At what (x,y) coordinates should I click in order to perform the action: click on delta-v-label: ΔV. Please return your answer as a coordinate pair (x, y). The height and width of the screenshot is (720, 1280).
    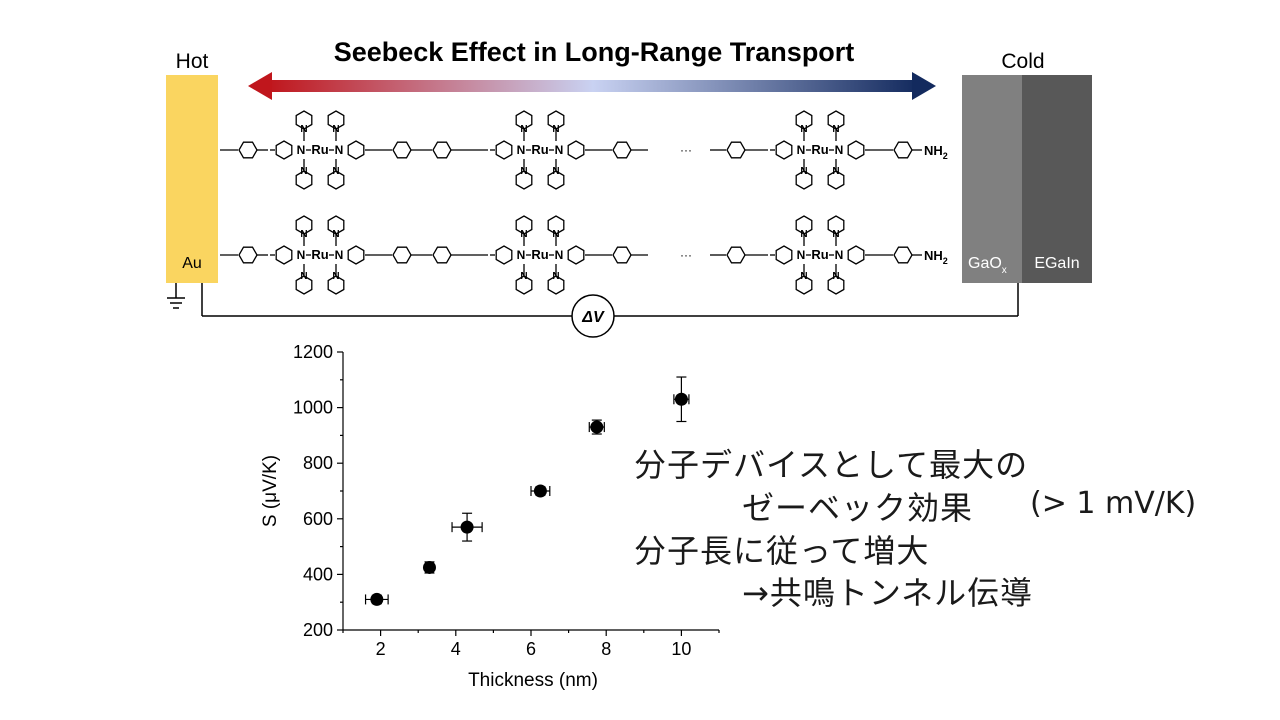
    Looking at the image, I should click on (593, 317).